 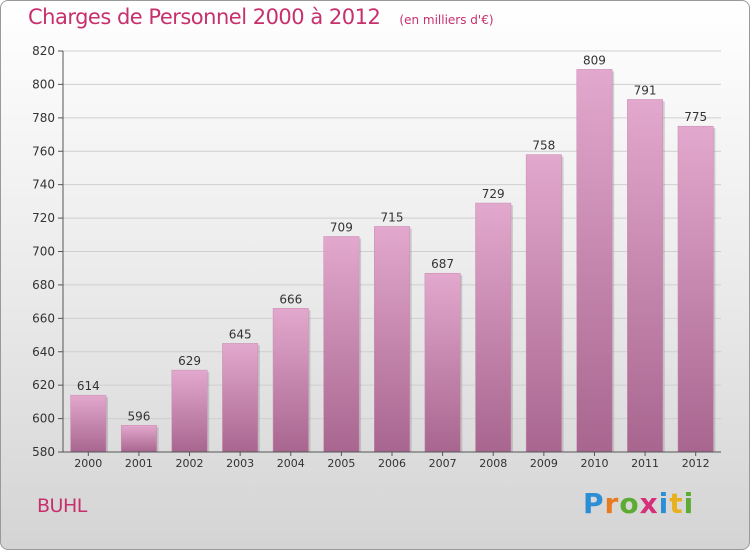 What do you see at coordinates (290, 299) in the screenshot?
I see `bar-value-label: 666` at bounding box center [290, 299].